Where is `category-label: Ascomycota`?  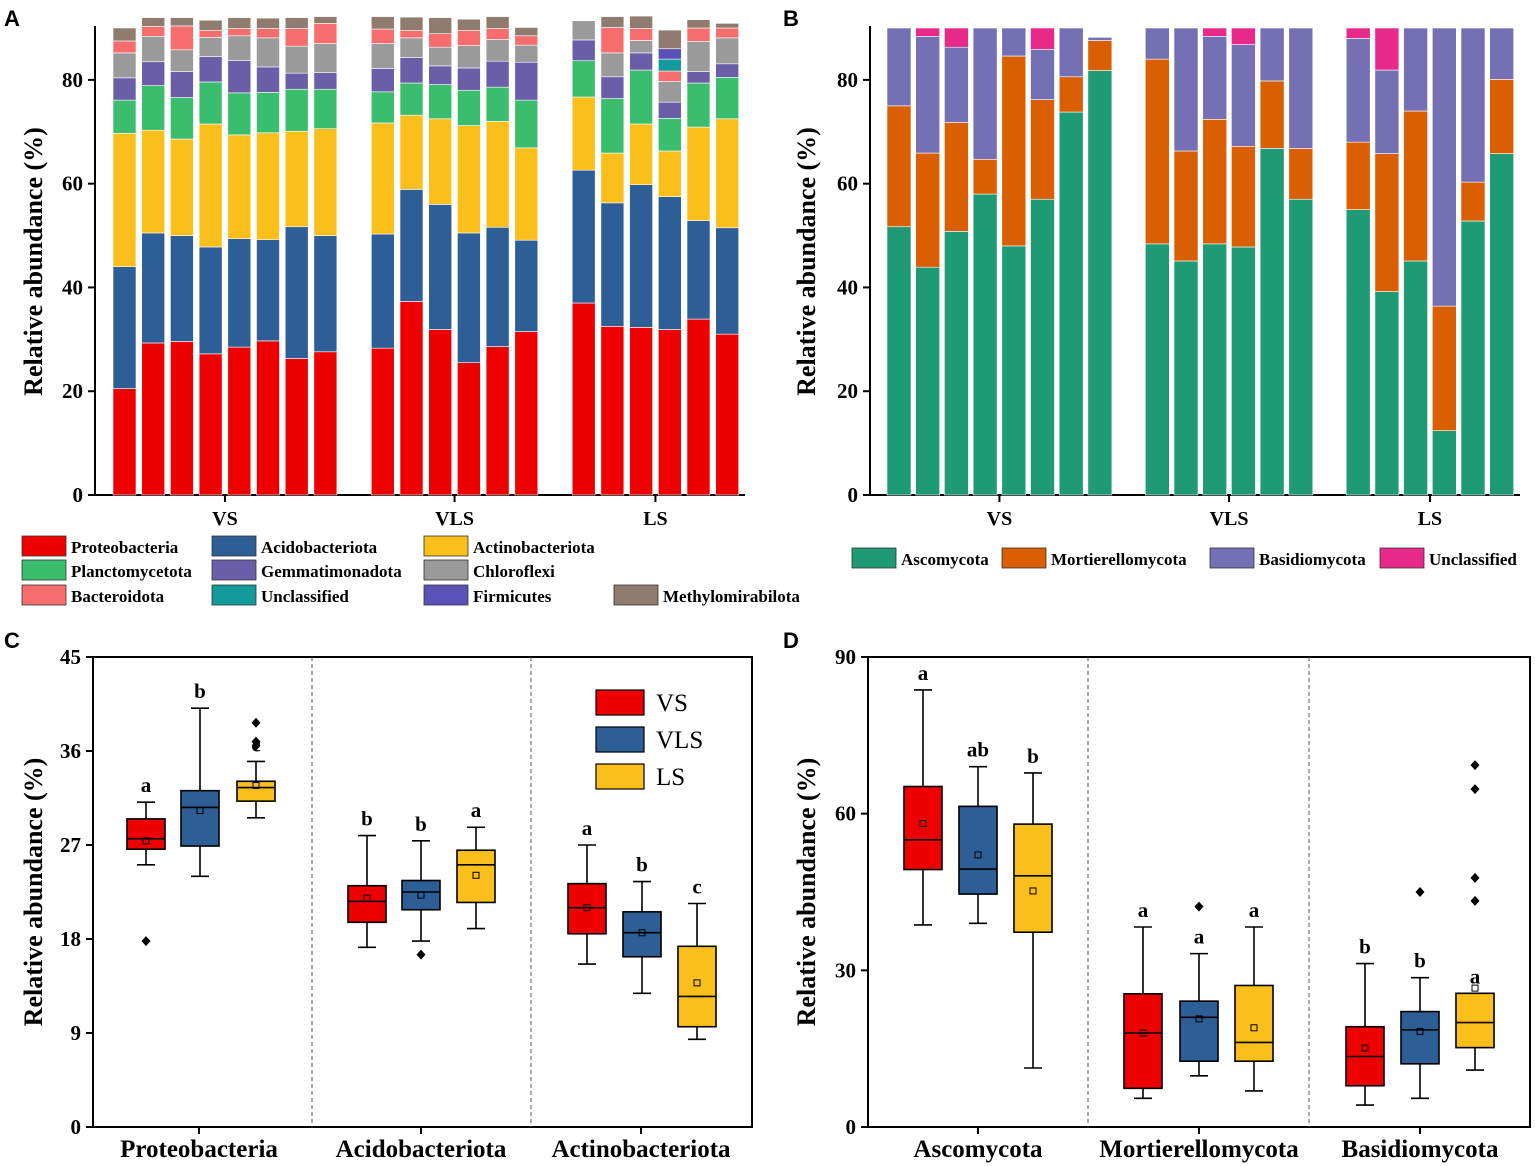 category-label: Ascomycota is located at coordinates (978, 1149).